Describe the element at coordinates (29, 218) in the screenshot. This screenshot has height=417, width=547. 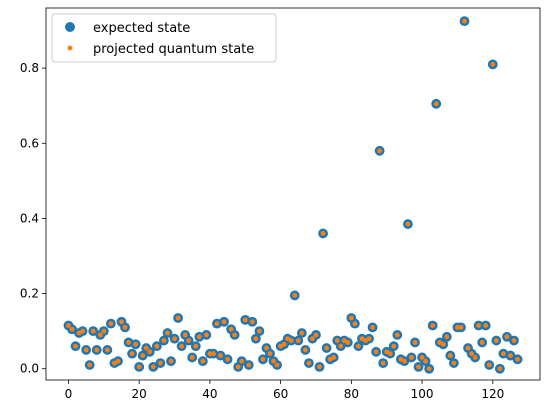
I see `y-tick-label: 0.4` at that location.